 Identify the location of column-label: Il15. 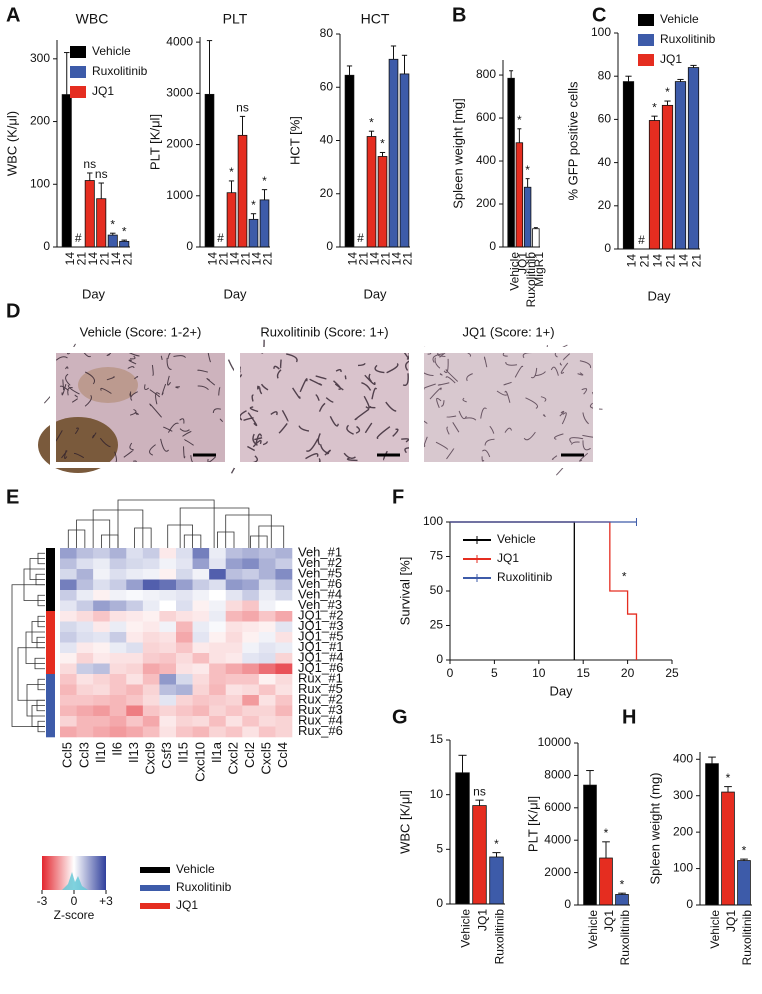
(183, 752).